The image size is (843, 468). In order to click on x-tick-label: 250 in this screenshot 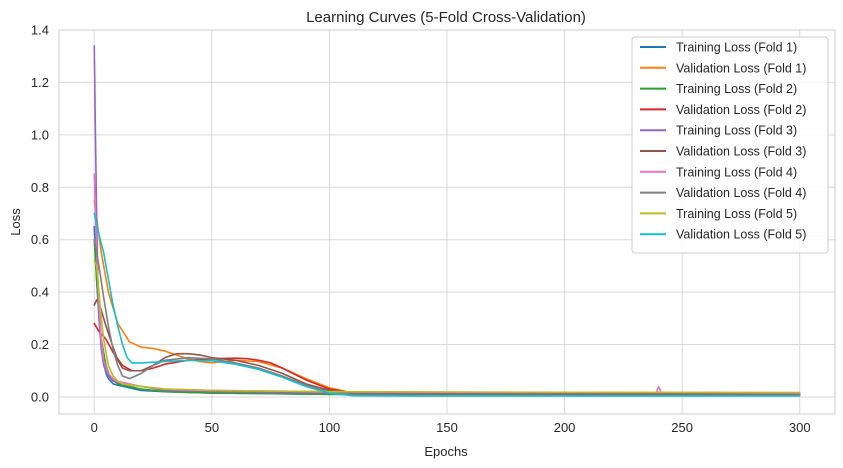, I will do `click(682, 427)`.